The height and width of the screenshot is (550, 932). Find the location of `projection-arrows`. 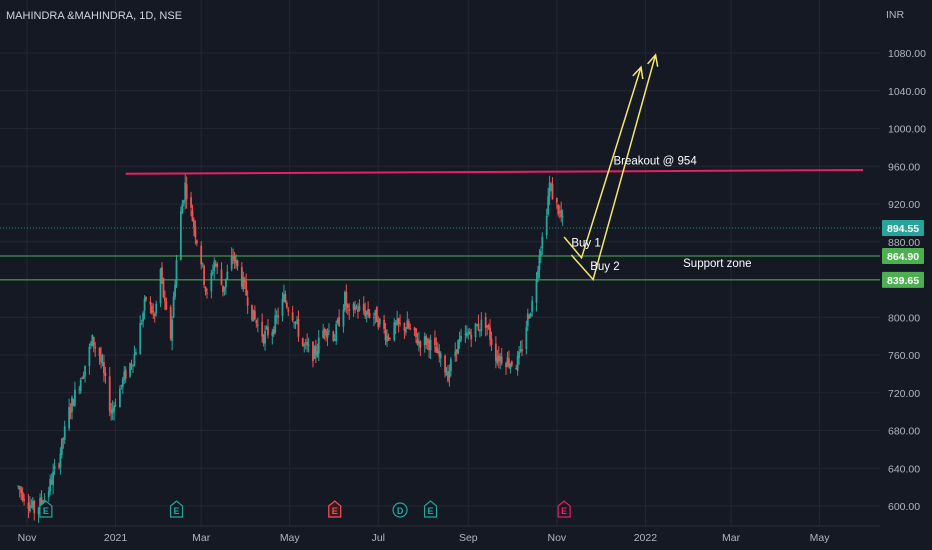

projection-arrows is located at coordinates (611, 167).